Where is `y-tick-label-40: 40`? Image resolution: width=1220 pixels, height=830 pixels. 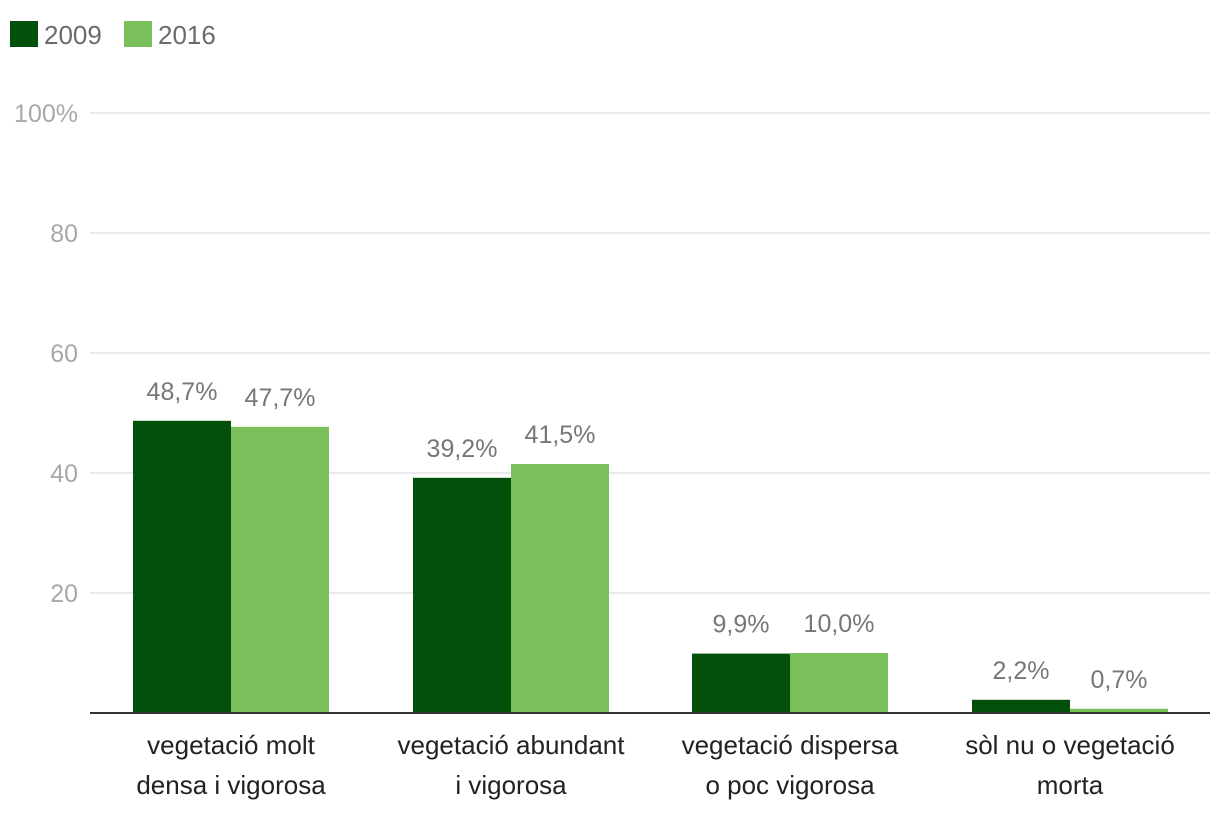
y-tick-label-40: 40 is located at coordinates (64, 474).